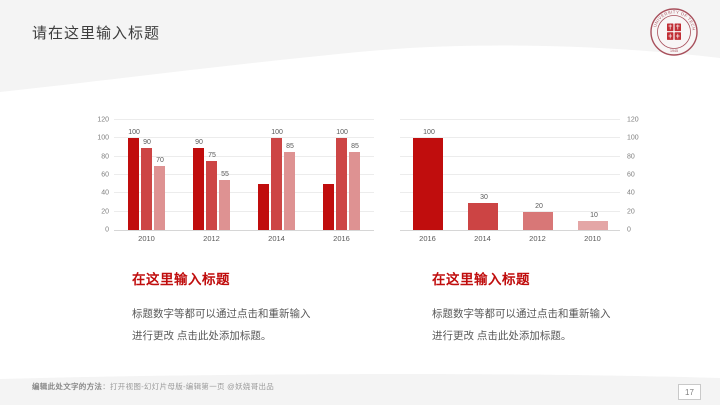 The image size is (720, 405). What do you see at coordinates (225, 174) in the screenshot?
I see `data-label: 55` at bounding box center [225, 174].